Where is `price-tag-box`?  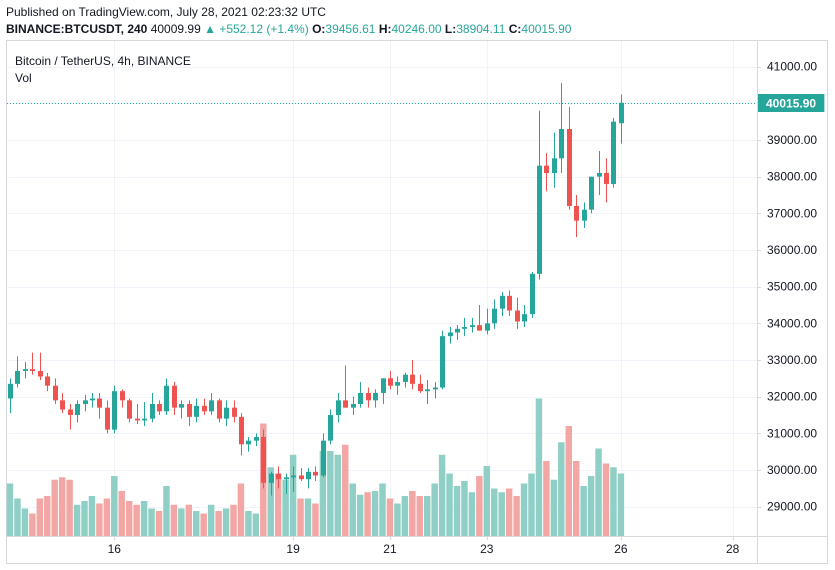 price-tag-box is located at coordinates (791, 103).